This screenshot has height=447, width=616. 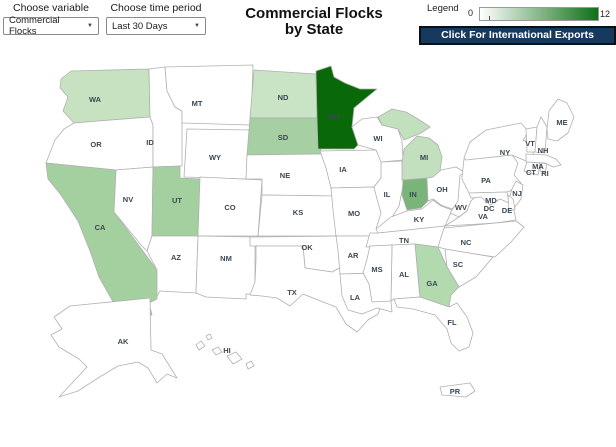 I want to click on state-shape-WY, so click(x=217, y=154).